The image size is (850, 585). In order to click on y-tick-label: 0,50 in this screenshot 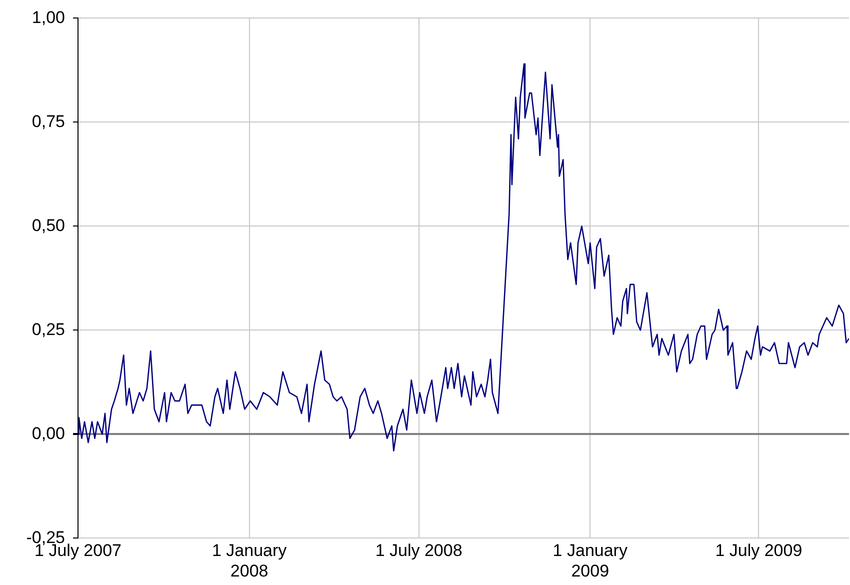, I will do `click(48, 225)`.